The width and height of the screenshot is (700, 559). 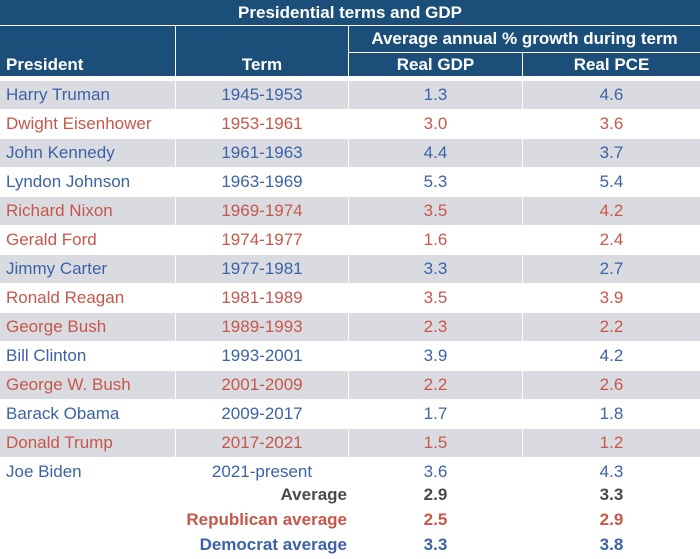 What do you see at coordinates (262, 51) in the screenshot?
I see `header-term: Term` at bounding box center [262, 51].